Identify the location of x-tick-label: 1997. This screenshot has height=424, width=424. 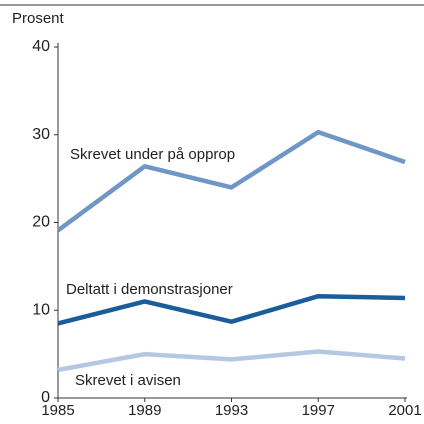
(318, 410).